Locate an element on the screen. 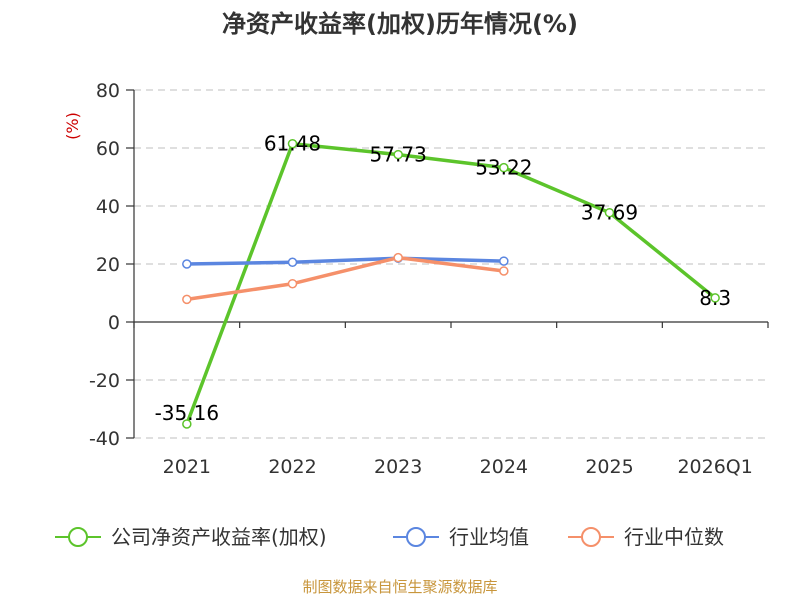 This screenshot has height=604, width=800. legend: 公司净资产收益率(加权) 行业均值 行业中位数 is located at coordinates (389, 537).